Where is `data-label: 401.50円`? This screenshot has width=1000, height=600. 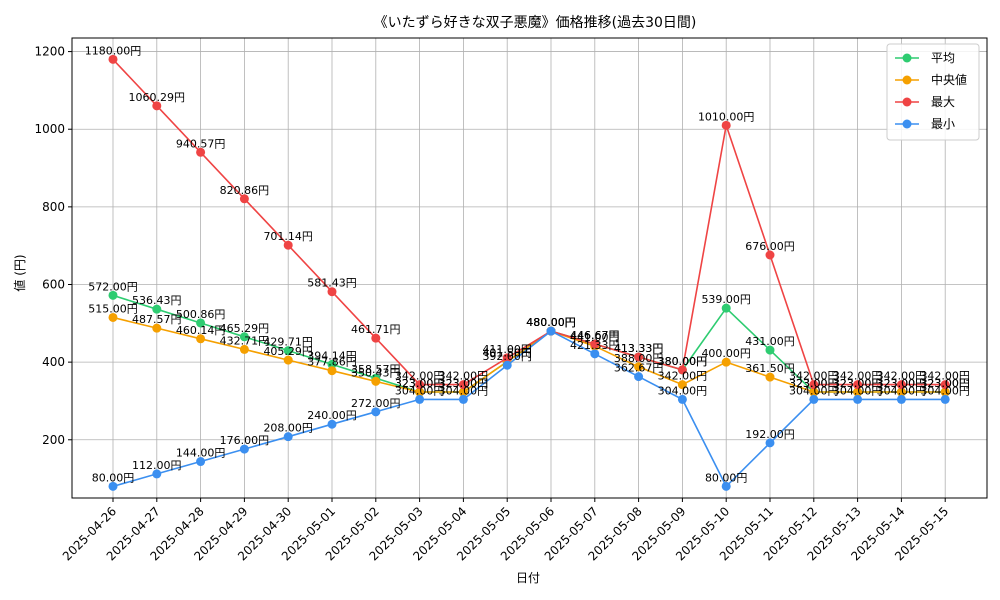
data-label: 401.50円 is located at coordinates (507, 353).